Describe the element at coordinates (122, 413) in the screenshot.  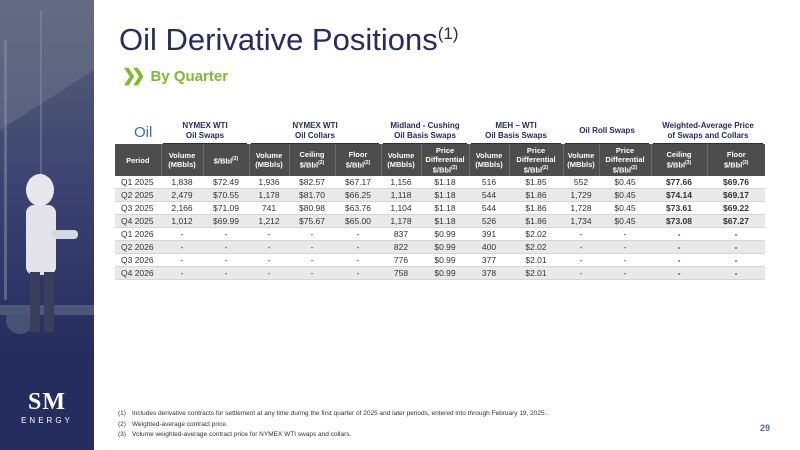
I see `footnote-number: (1)` at that location.